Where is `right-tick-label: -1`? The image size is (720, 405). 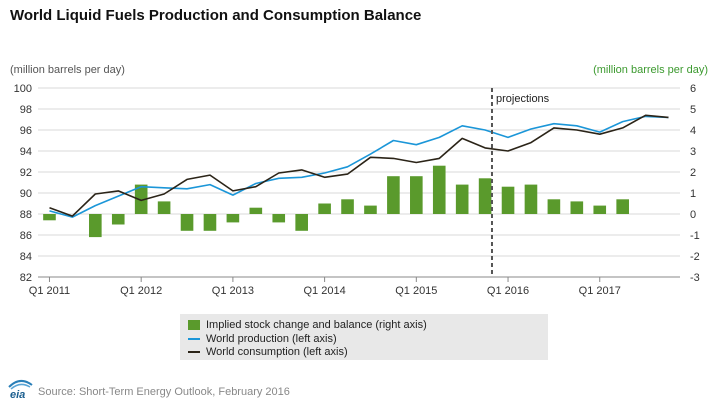
right-tick-label: -1 is located at coordinates (695, 236).